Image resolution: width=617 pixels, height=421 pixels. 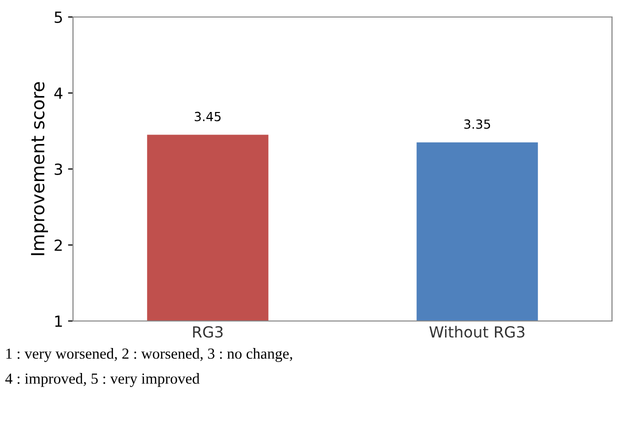 I want to click on data-label: 3.45, so click(x=207, y=117).